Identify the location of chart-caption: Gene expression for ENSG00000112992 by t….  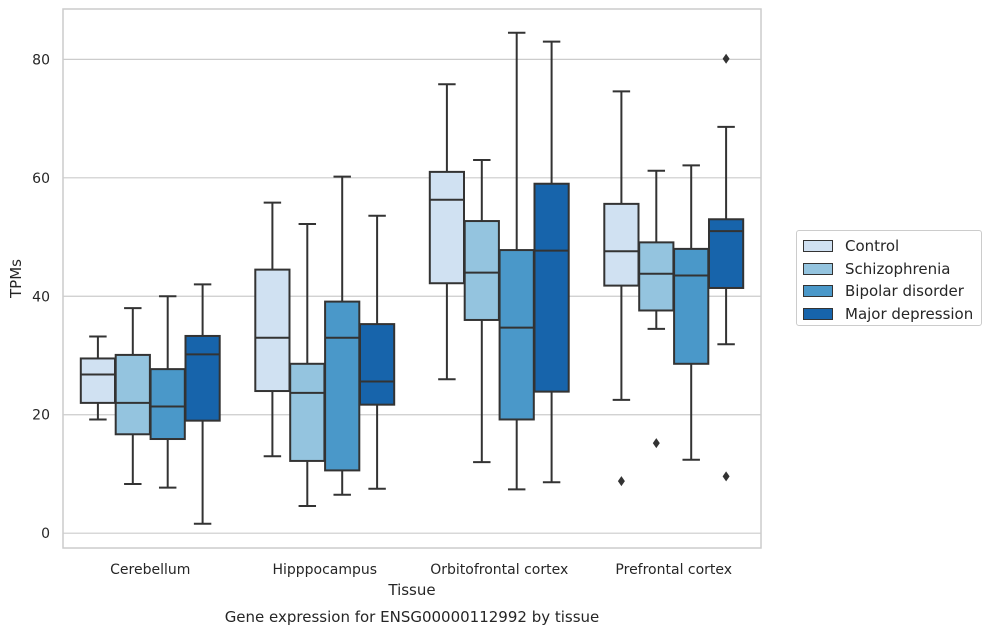
(412, 617).